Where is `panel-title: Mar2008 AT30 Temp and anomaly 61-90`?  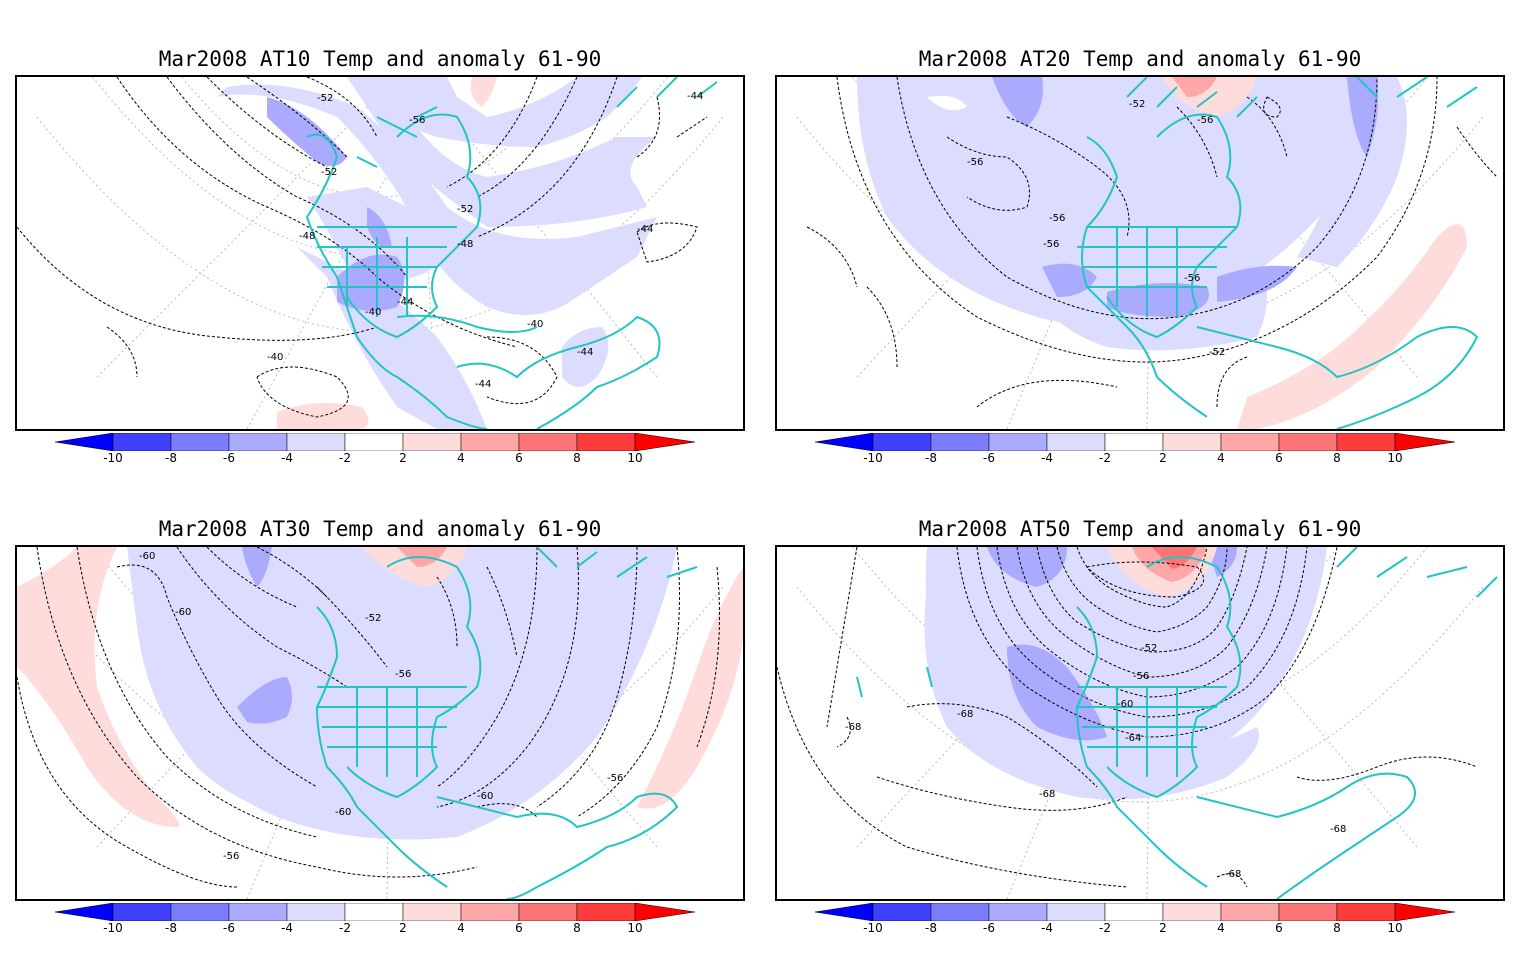
panel-title: Mar2008 AT30 Temp and anomaly 61-90 is located at coordinates (380, 529).